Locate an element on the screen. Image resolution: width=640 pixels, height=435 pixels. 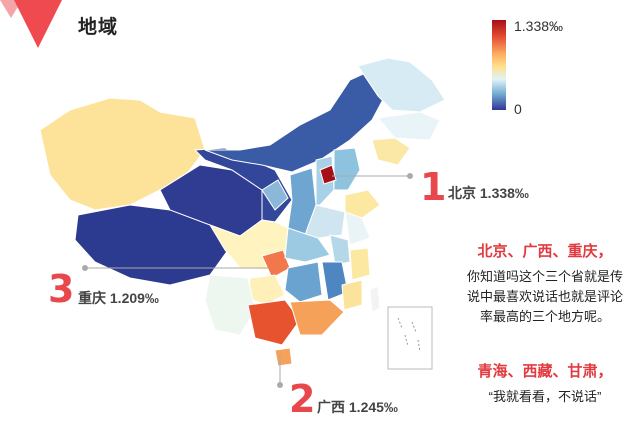
region-ningxia is located at coordinates (275, 195).